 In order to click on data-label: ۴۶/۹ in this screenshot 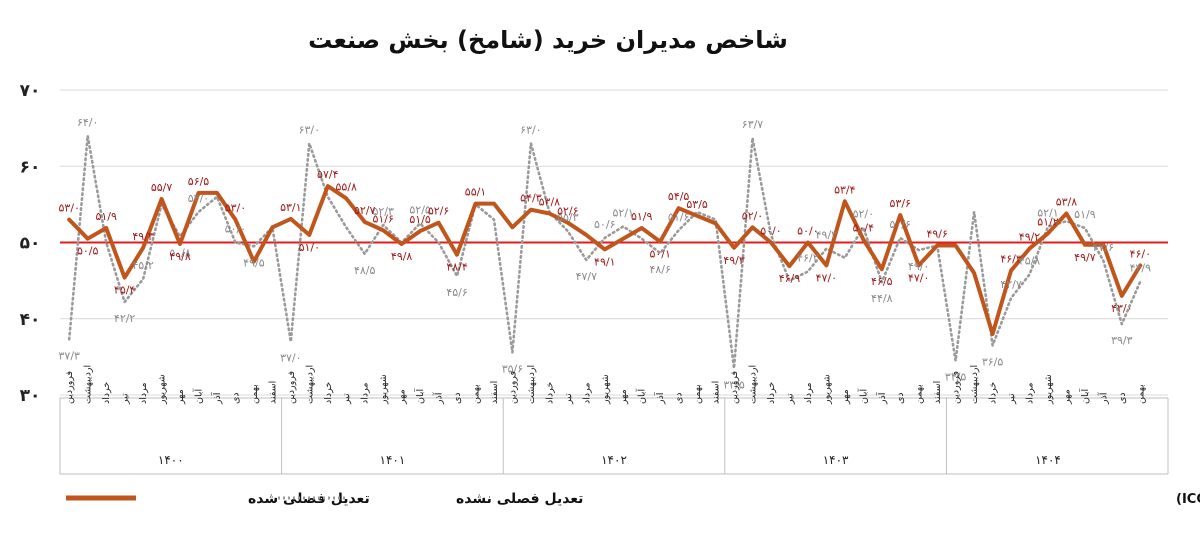, I will do `click(790, 278)`.